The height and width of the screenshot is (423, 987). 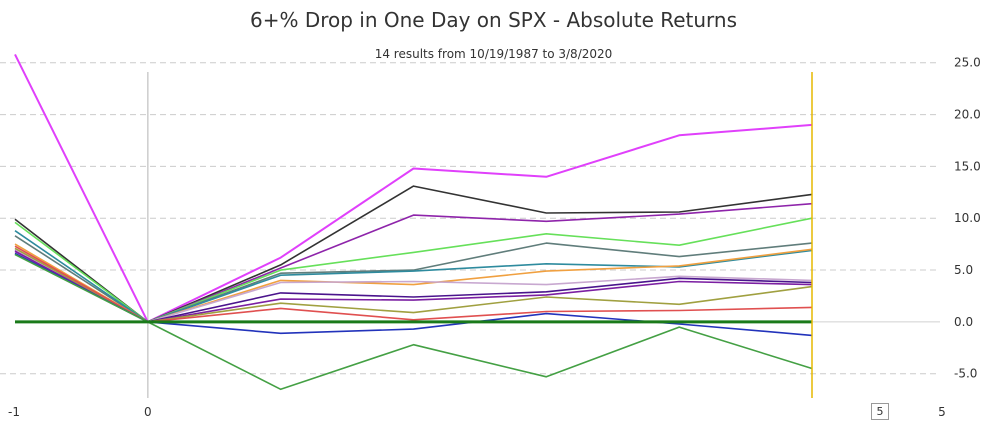 What do you see at coordinates (967, 166) in the screenshot?
I see `y-tick-label: 15.0` at bounding box center [967, 166].